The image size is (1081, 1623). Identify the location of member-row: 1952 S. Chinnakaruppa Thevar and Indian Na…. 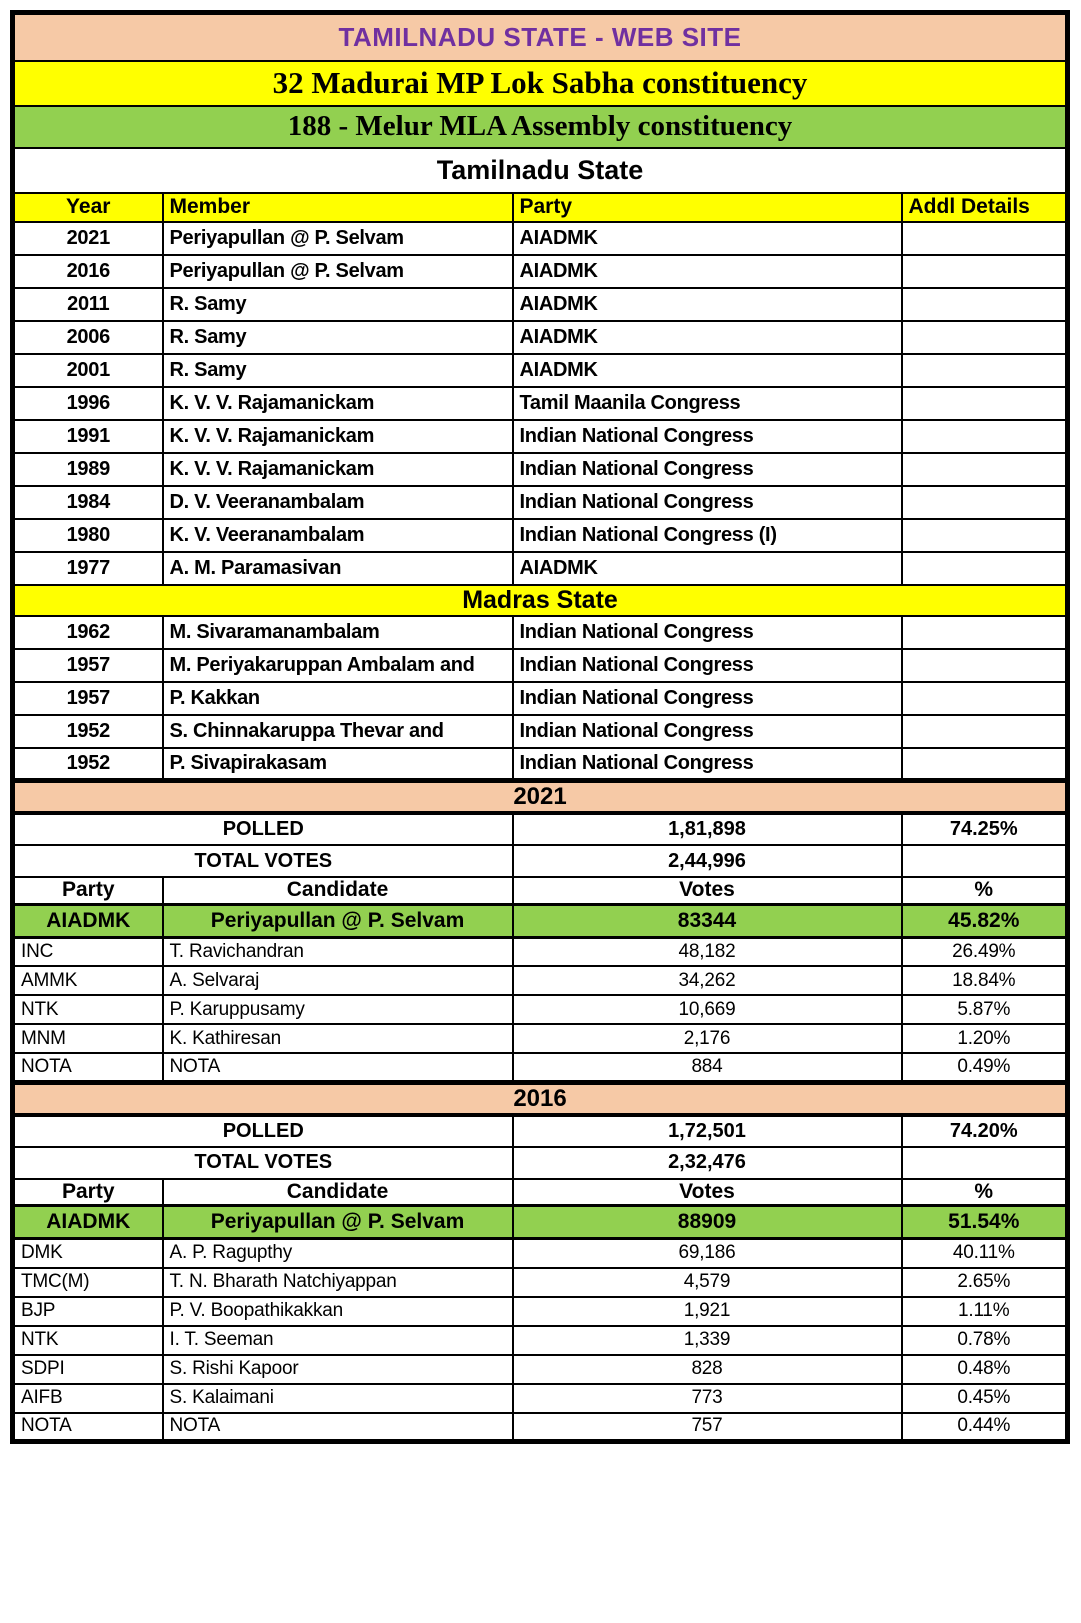
(540, 731).